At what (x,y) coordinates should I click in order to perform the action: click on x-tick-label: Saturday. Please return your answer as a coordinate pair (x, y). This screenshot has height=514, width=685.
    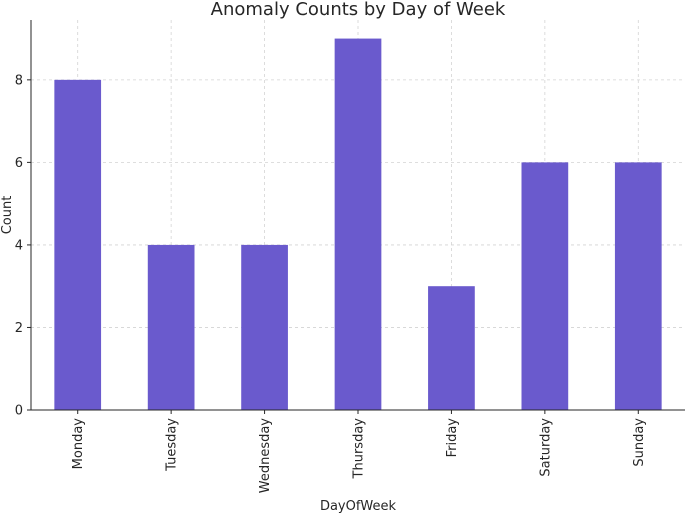
    Looking at the image, I should click on (545, 447).